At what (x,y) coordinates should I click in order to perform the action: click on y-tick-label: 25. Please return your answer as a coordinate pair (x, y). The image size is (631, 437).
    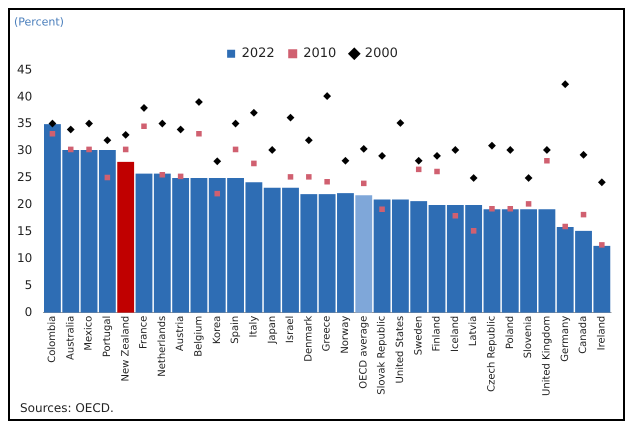
    Looking at the image, I should click on (24, 177).